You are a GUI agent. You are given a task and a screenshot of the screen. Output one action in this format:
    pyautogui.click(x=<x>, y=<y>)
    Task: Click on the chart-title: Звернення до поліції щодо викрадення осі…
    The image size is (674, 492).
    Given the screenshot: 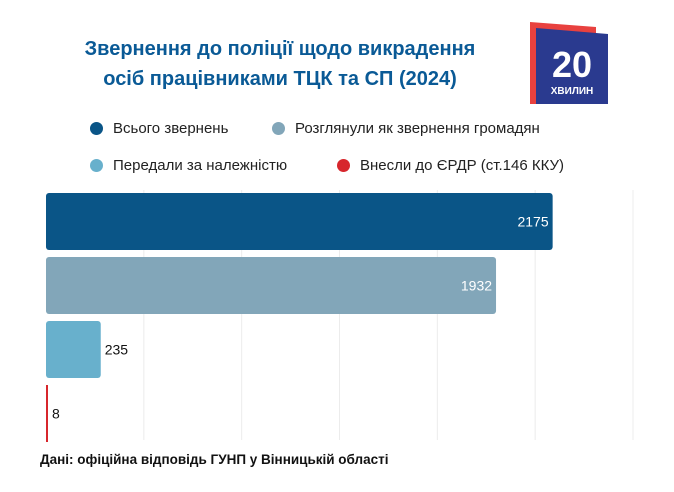 What is the action you would take?
    pyautogui.click(x=280, y=64)
    